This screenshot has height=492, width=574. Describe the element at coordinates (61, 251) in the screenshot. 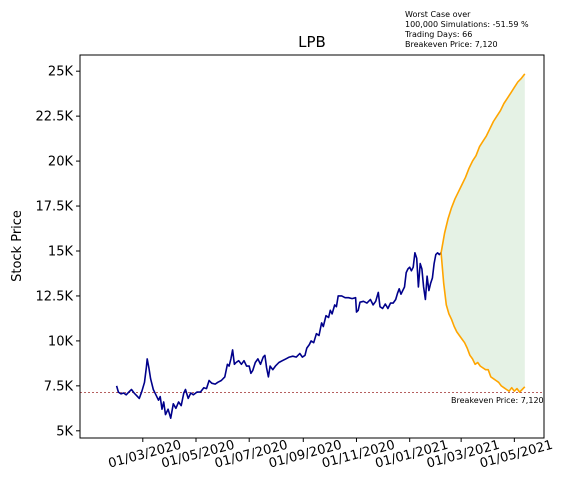

I see `y-tick-label: 15K` at that location.